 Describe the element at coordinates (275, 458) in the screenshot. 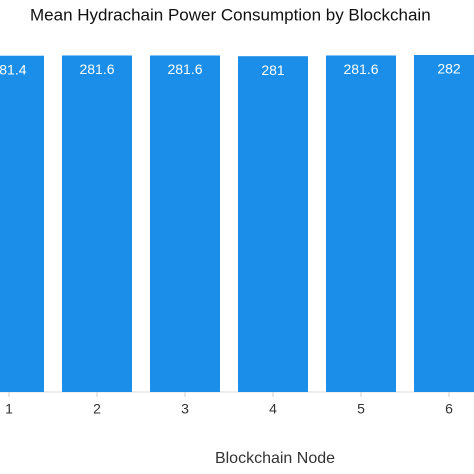

I see `x-axis-label: Blockchain Node` at that location.